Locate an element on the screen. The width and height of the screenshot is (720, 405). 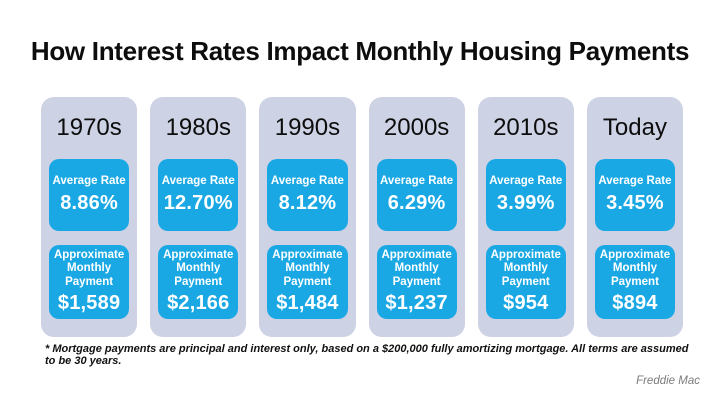
rate-value: 12.70% is located at coordinates (198, 202).